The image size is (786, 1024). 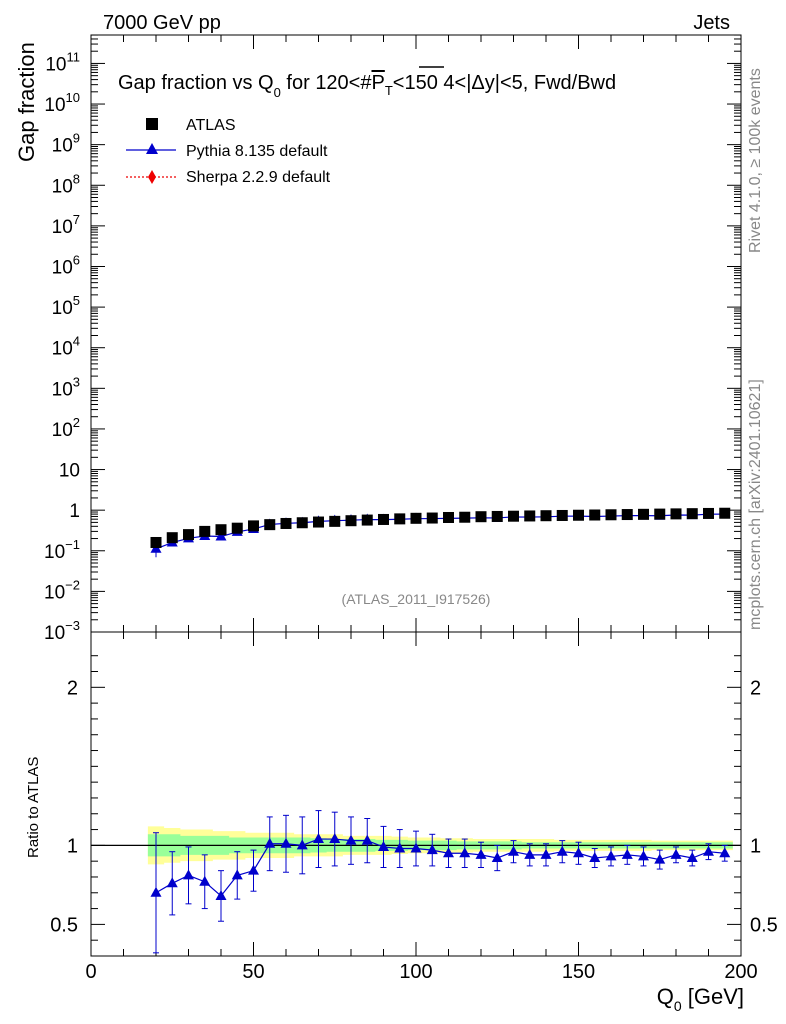 I want to click on analysis-id: (ATLAS_2011_I917526), so click(x=416, y=599).